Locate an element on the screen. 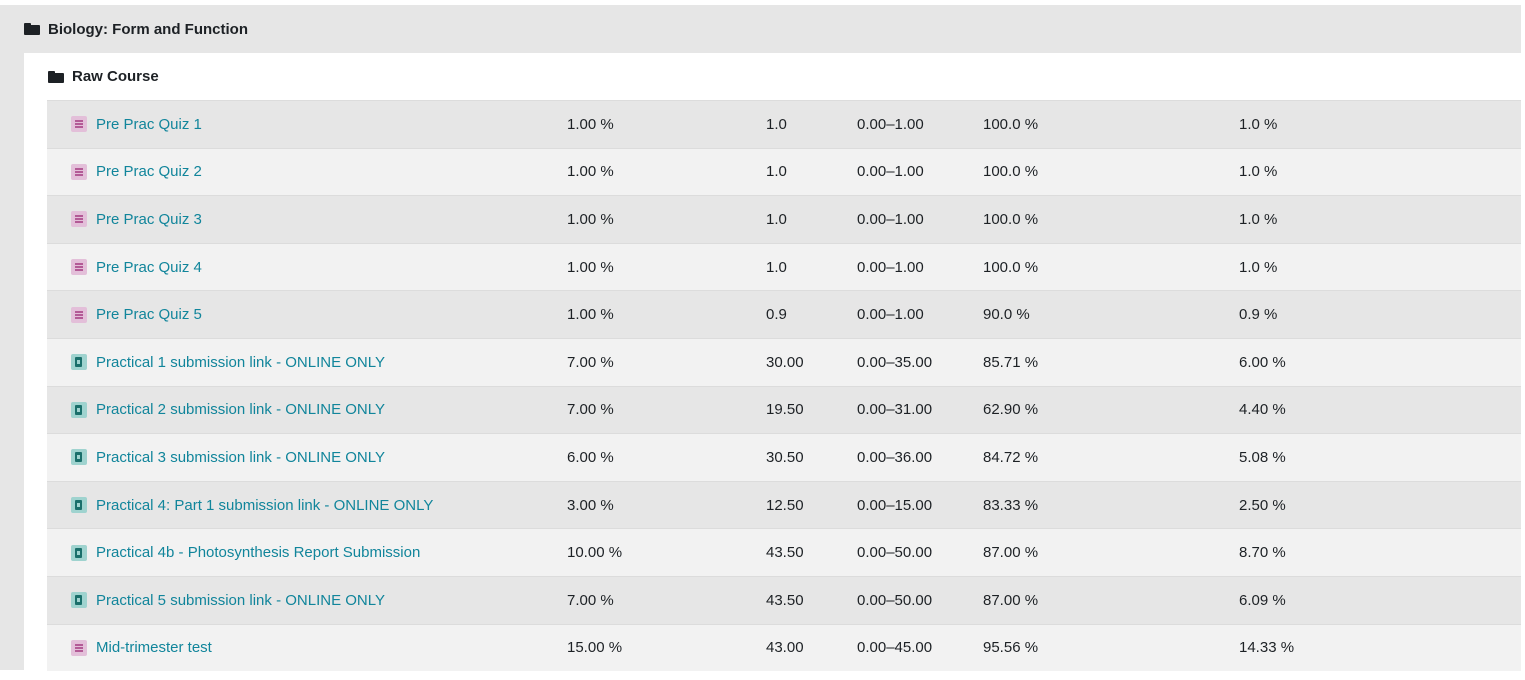 This screenshot has width=1525, height=680. grade-item-name-cell: Pre Prac Quiz 2 is located at coordinates (136, 172).